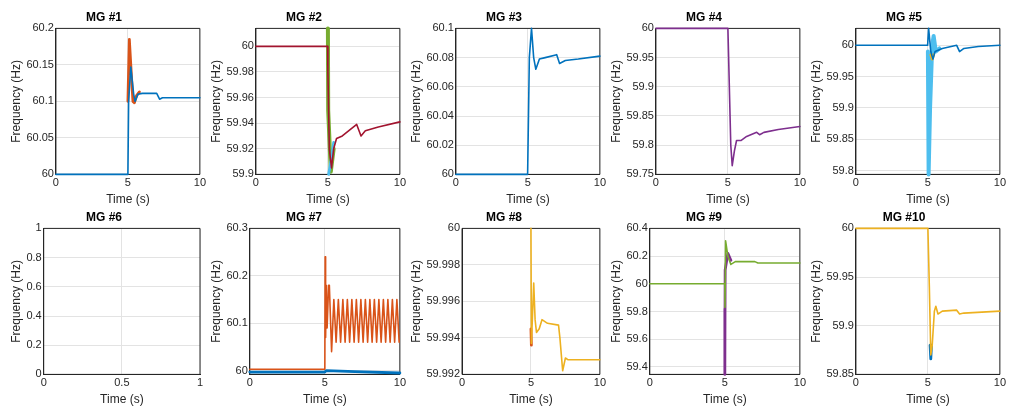 The image size is (1019, 417). What do you see at coordinates (440, 56) in the screenshot?
I see `y-tick-label: 60.08` at bounding box center [440, 56].